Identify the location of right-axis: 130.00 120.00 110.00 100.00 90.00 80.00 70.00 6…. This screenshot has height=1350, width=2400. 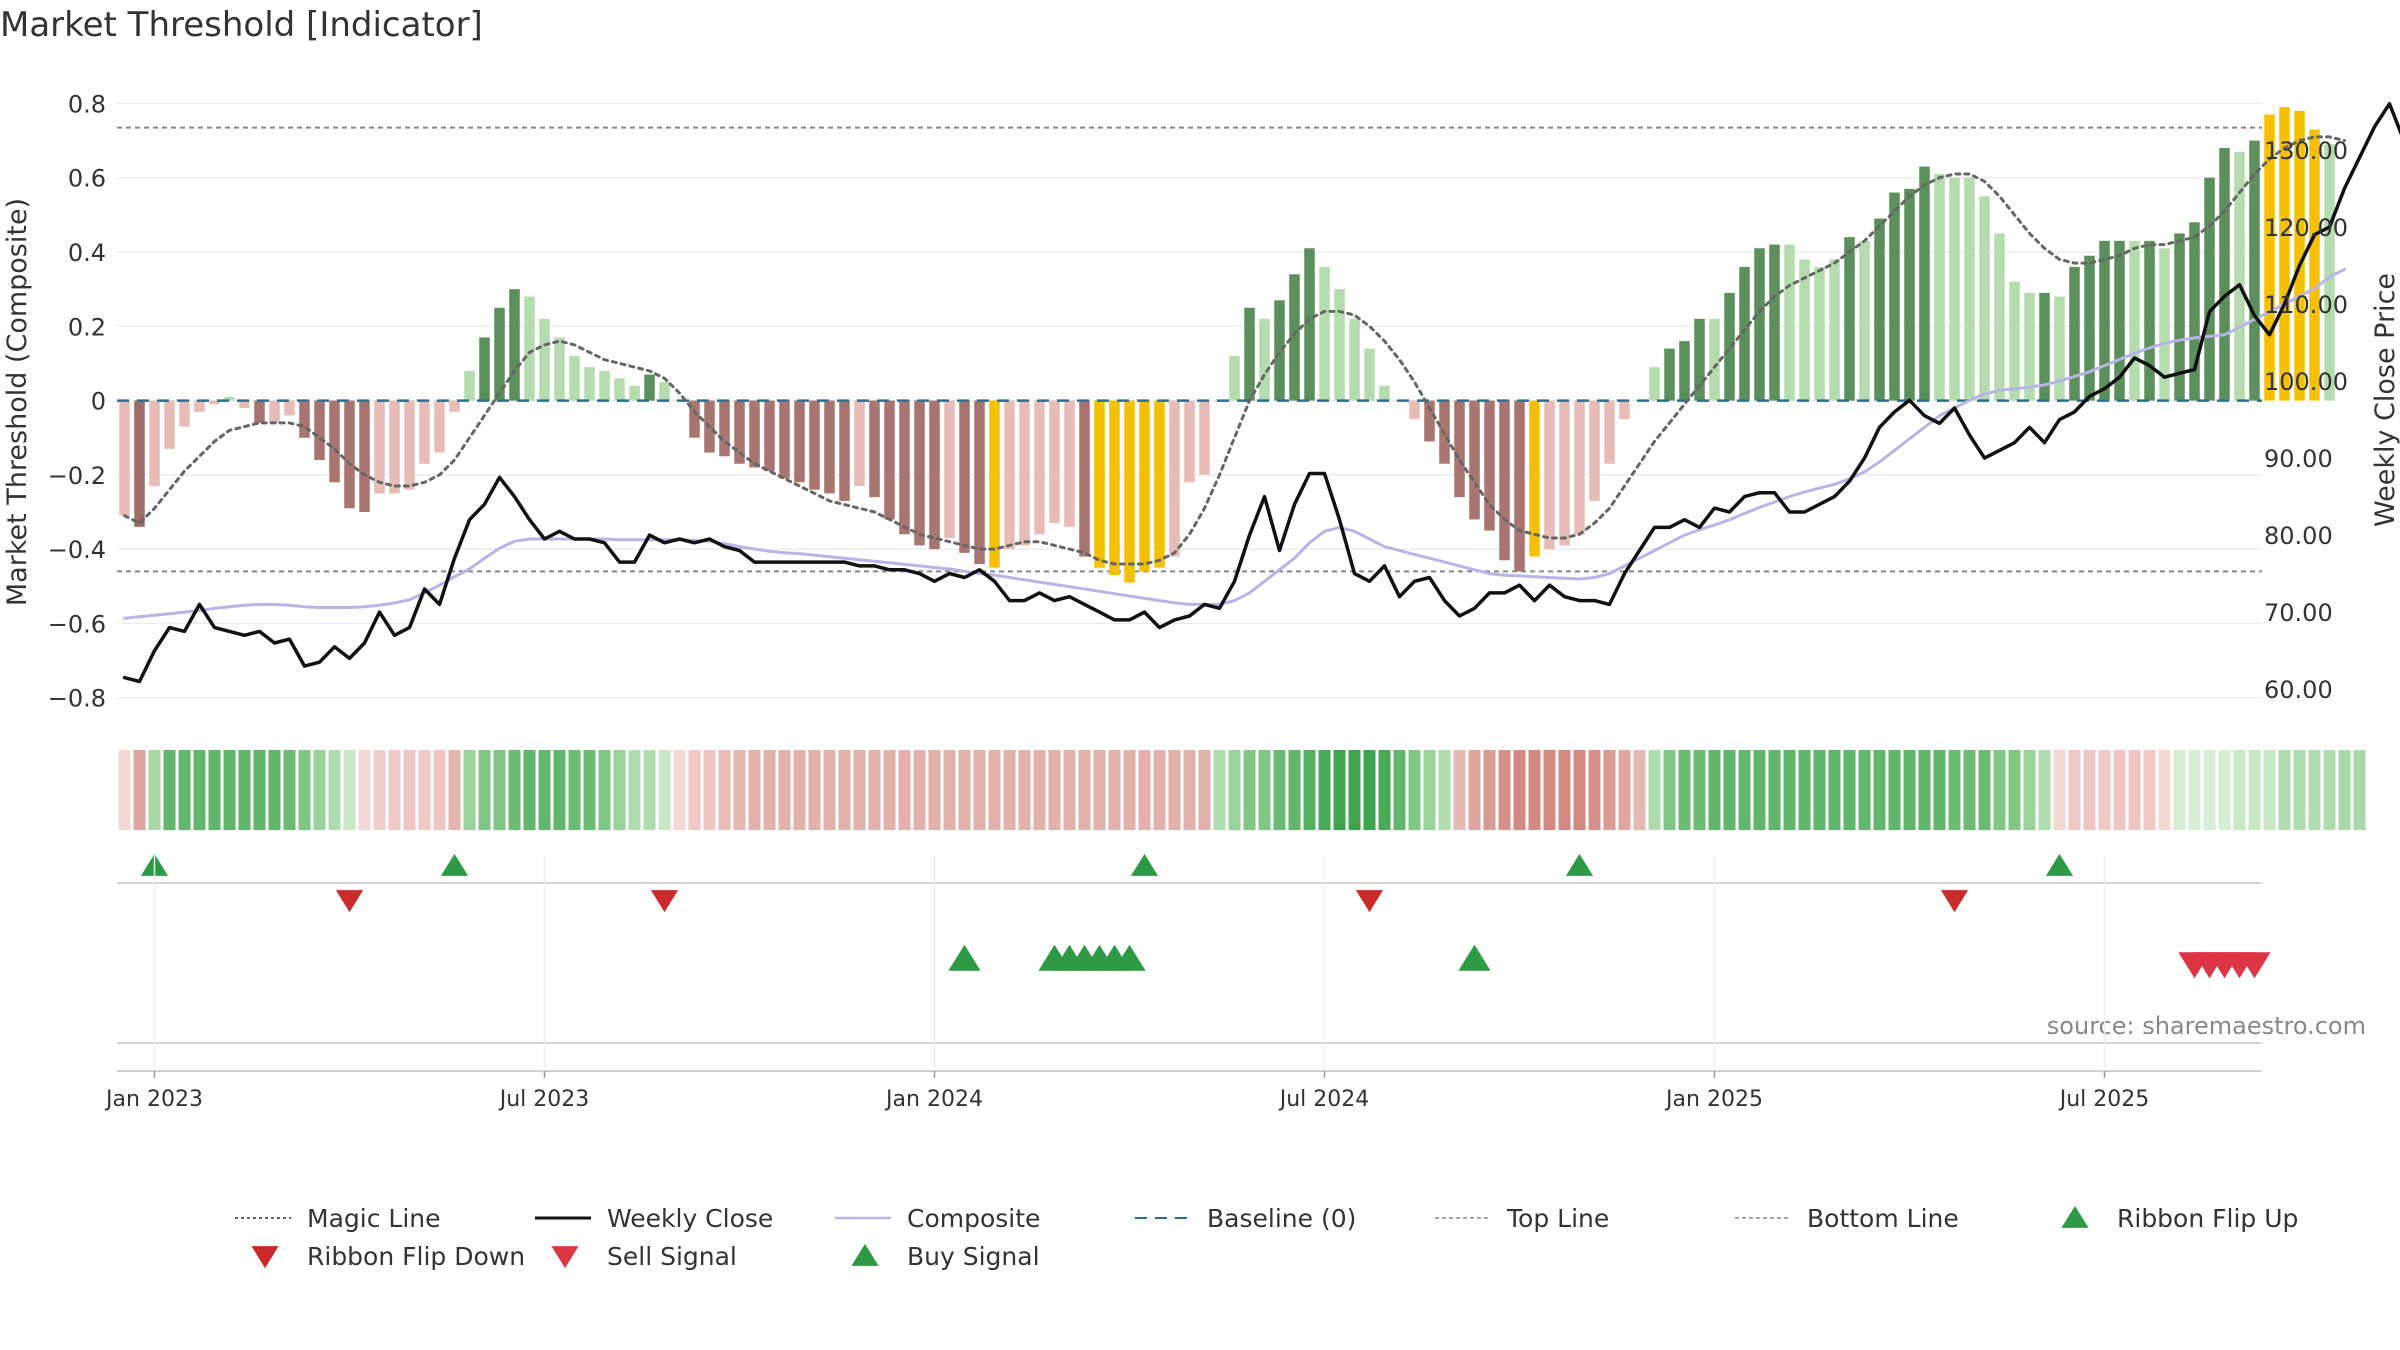
(2306, 420).